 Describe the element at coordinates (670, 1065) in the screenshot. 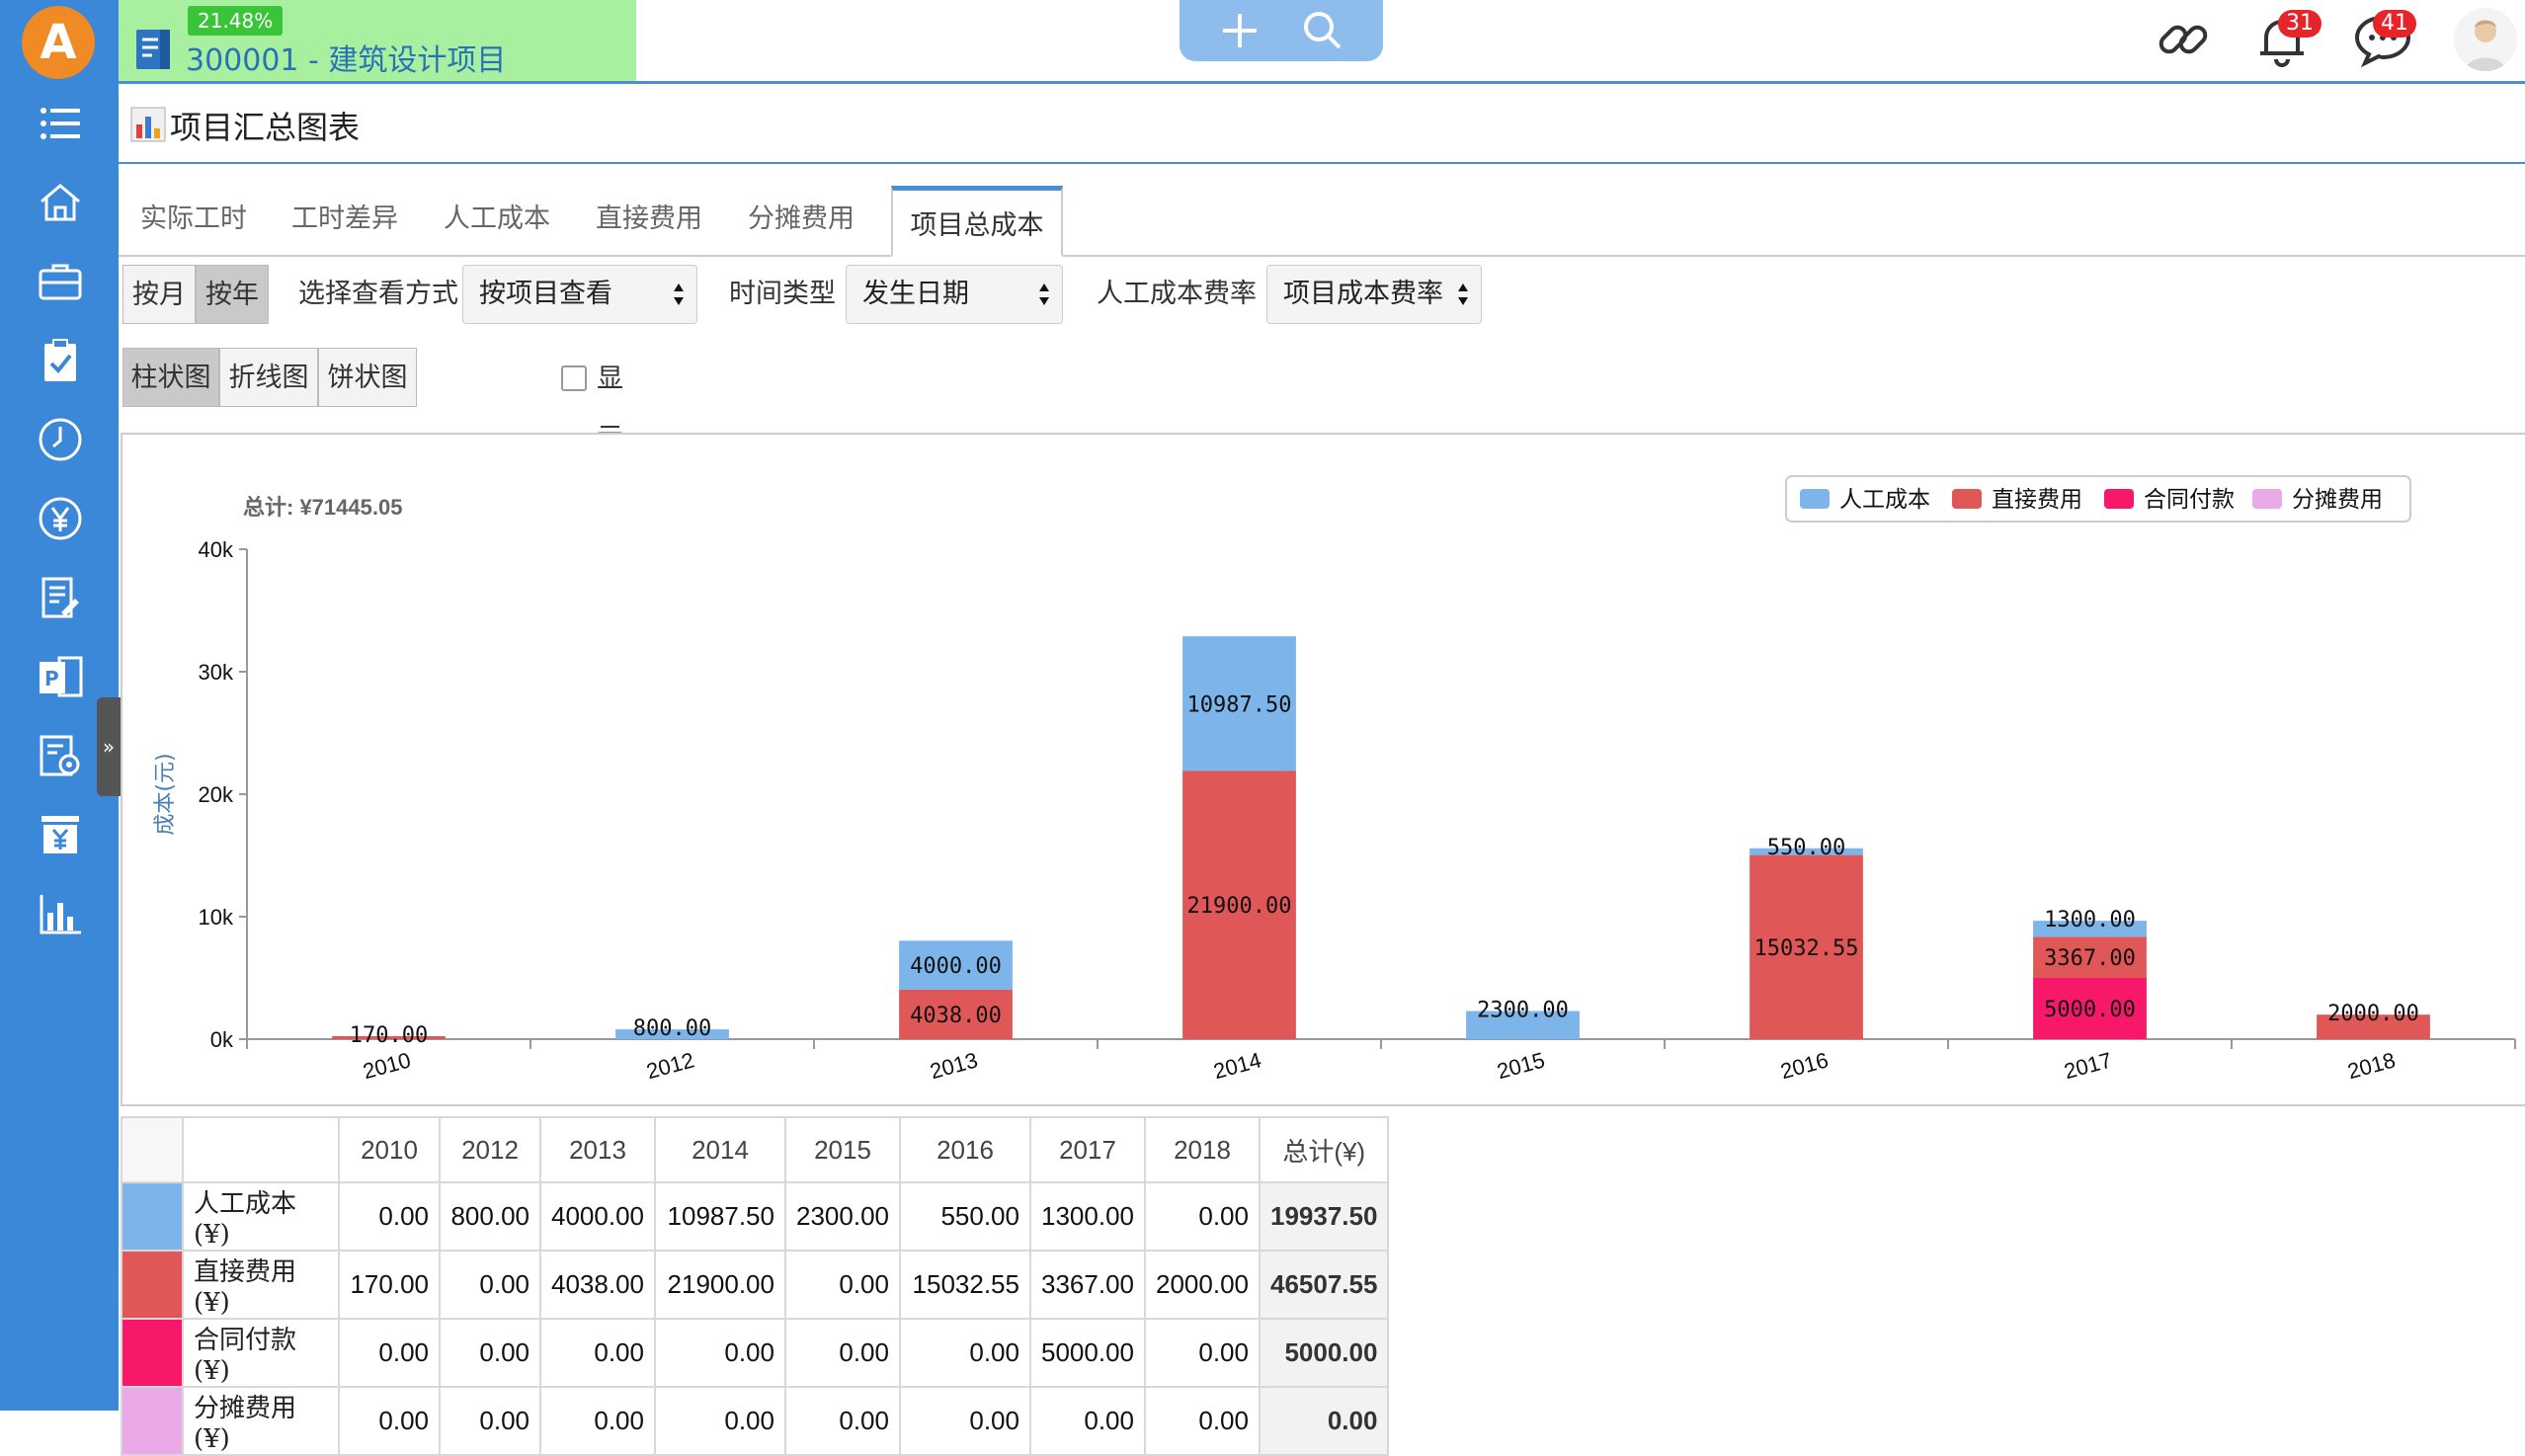

I see `x-tick-label: 2012` at that location.